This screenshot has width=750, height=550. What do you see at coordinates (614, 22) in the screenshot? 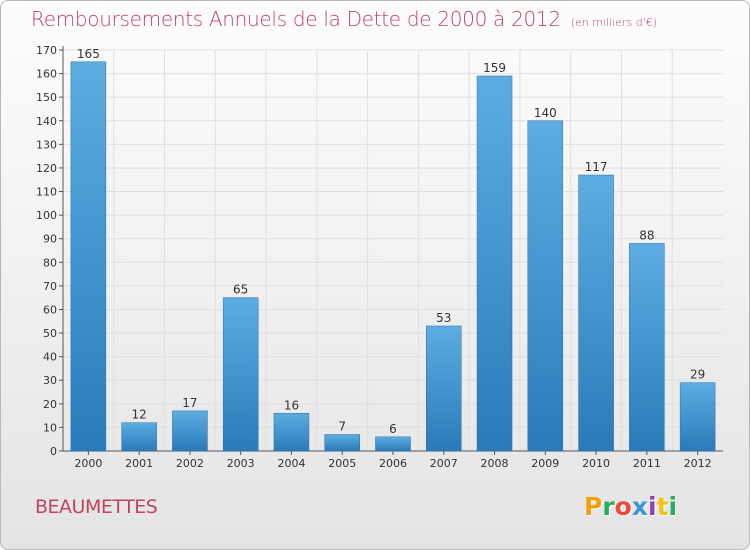
I see `chart-unit-label: (en milliers d'€)` at bounding box center [614, 22].